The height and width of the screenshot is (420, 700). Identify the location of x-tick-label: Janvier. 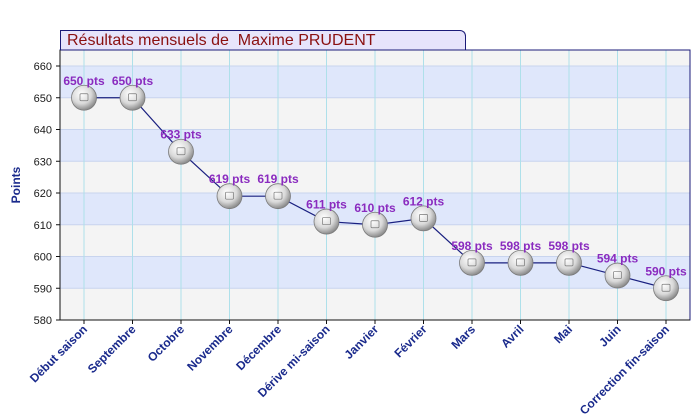
(362, 342).